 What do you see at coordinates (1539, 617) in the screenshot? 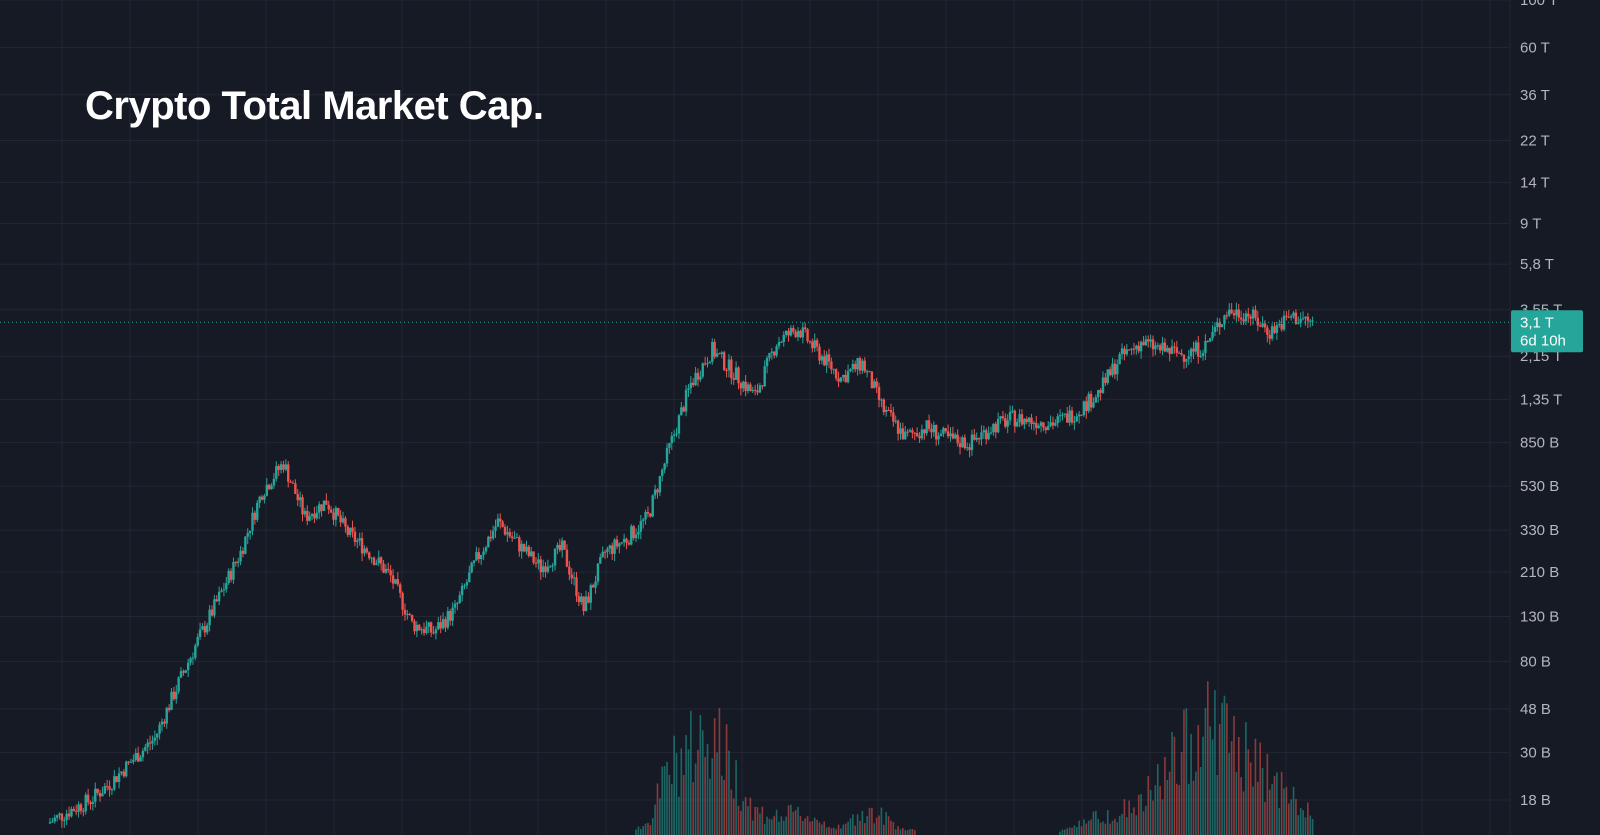
I see `y-tick-label: 130 B` at bounding box center [1539, 617].